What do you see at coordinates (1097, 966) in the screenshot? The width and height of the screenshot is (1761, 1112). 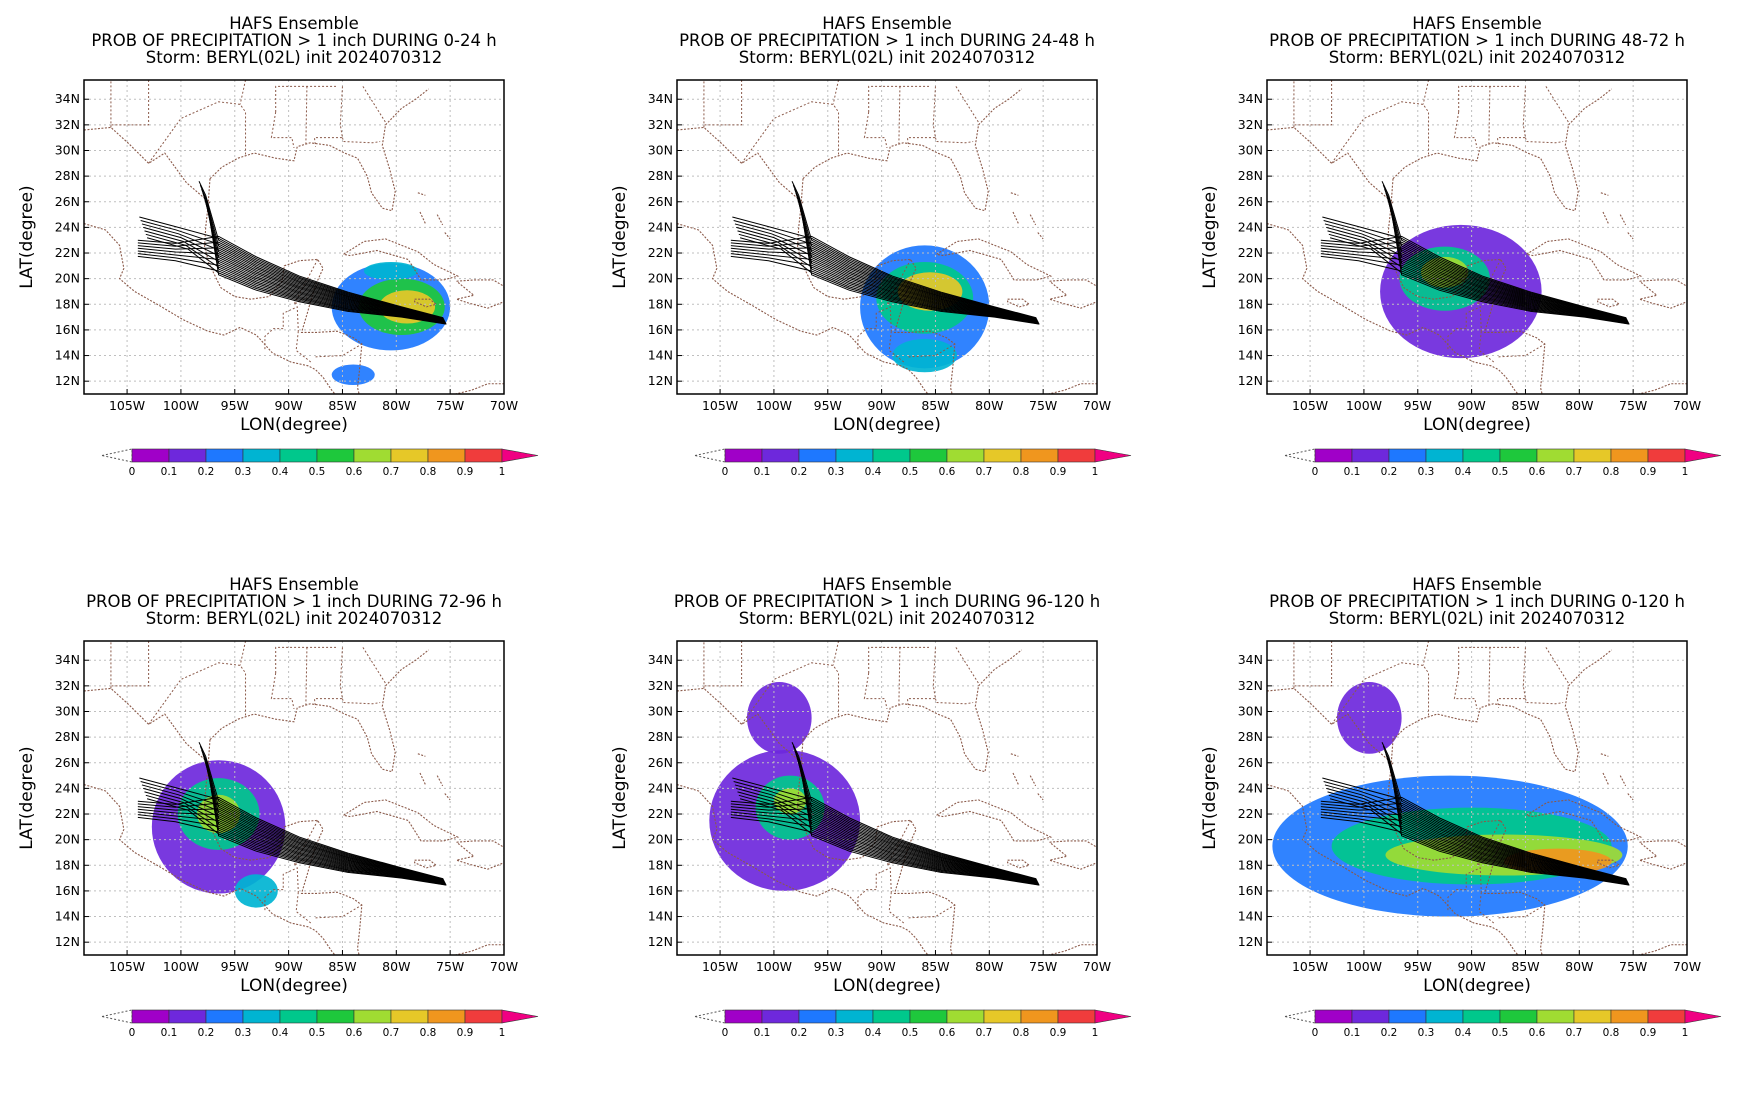 I see `lon-tick-label: 70W` at bounding box center [1097, 966].